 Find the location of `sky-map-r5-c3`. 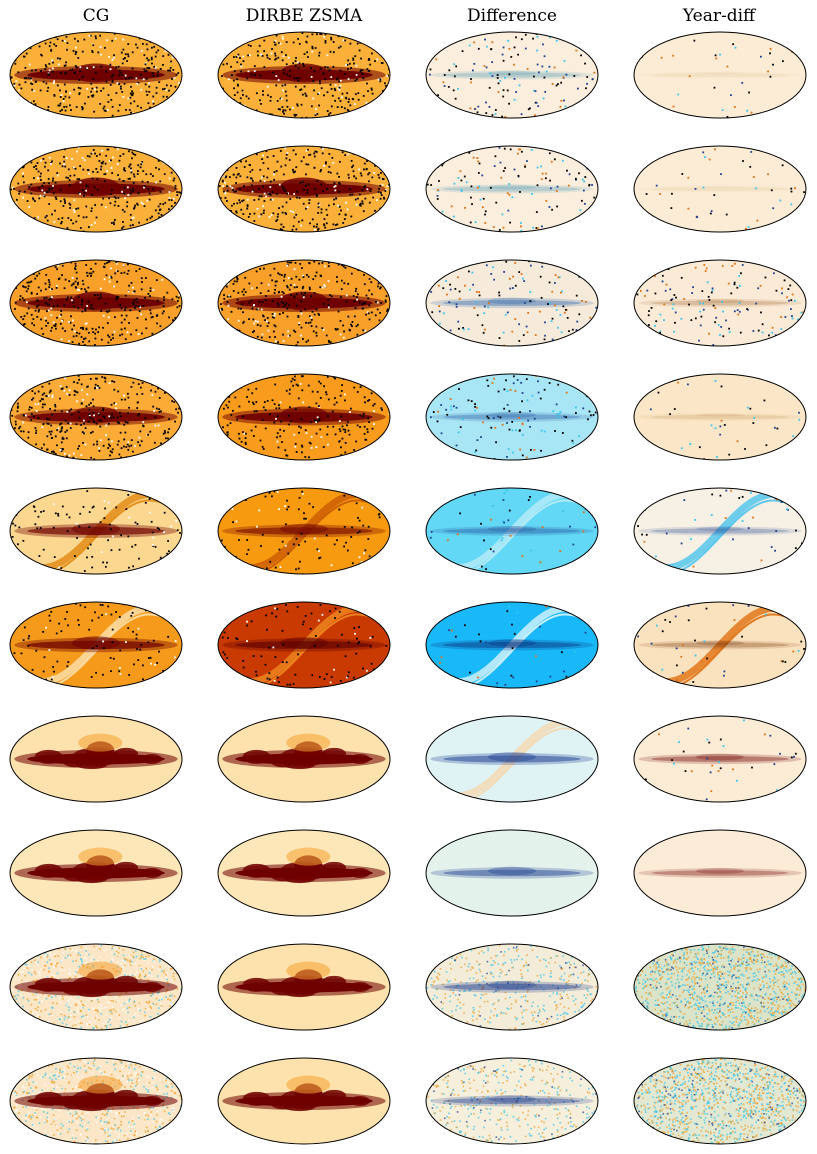

sky-map-r5-c3 is located at coordinates (512, 531).